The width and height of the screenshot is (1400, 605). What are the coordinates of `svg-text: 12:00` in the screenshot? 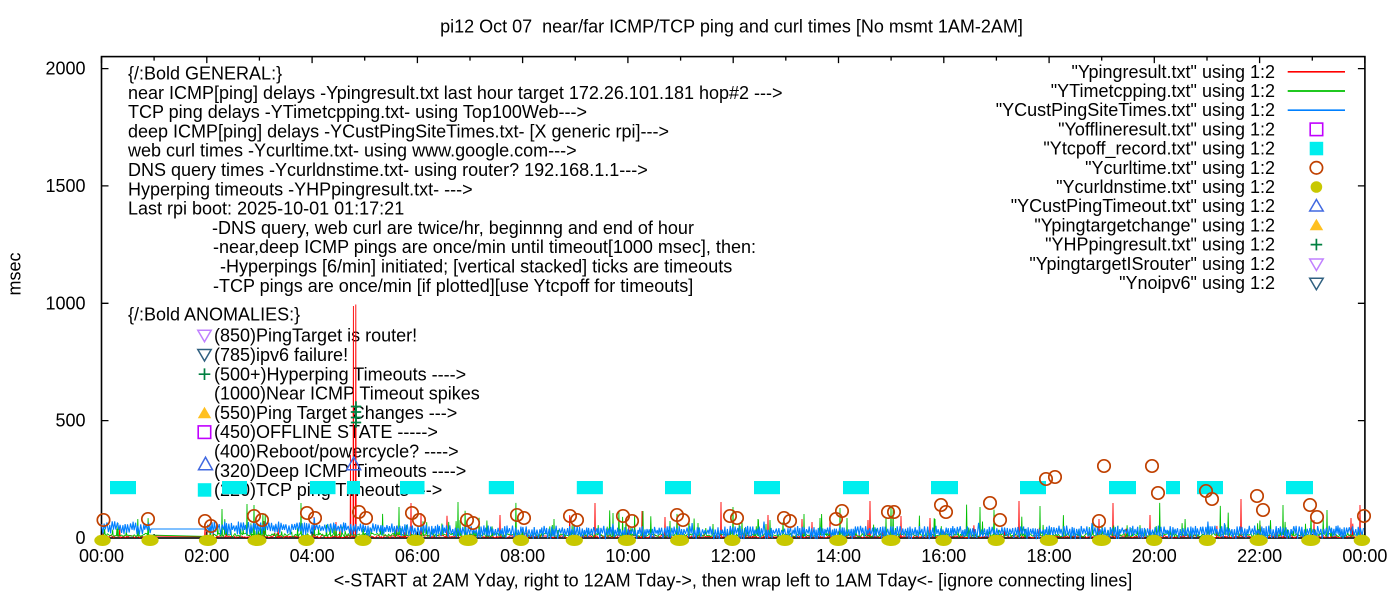 It's located at (733, 556).